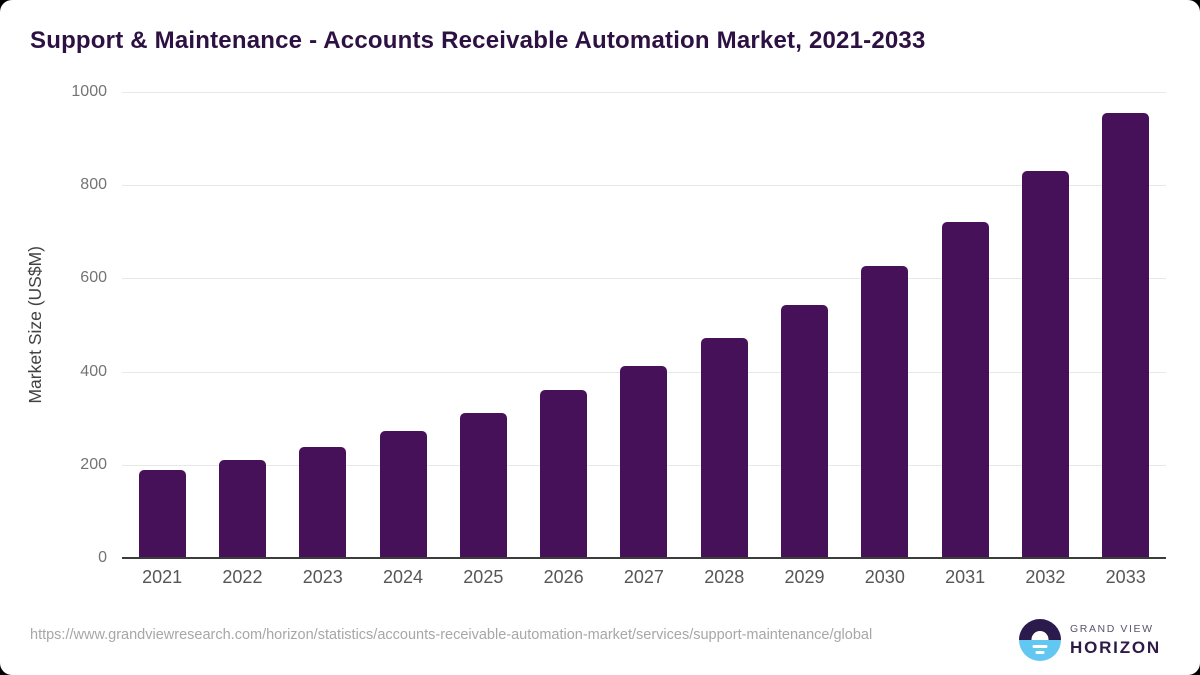 The height and width of the screenshot is (675, 1200). What do you see at coordinates (1045, 364) in the screenshot?
I see `bar-2032` at bounding box center [1045, 364].